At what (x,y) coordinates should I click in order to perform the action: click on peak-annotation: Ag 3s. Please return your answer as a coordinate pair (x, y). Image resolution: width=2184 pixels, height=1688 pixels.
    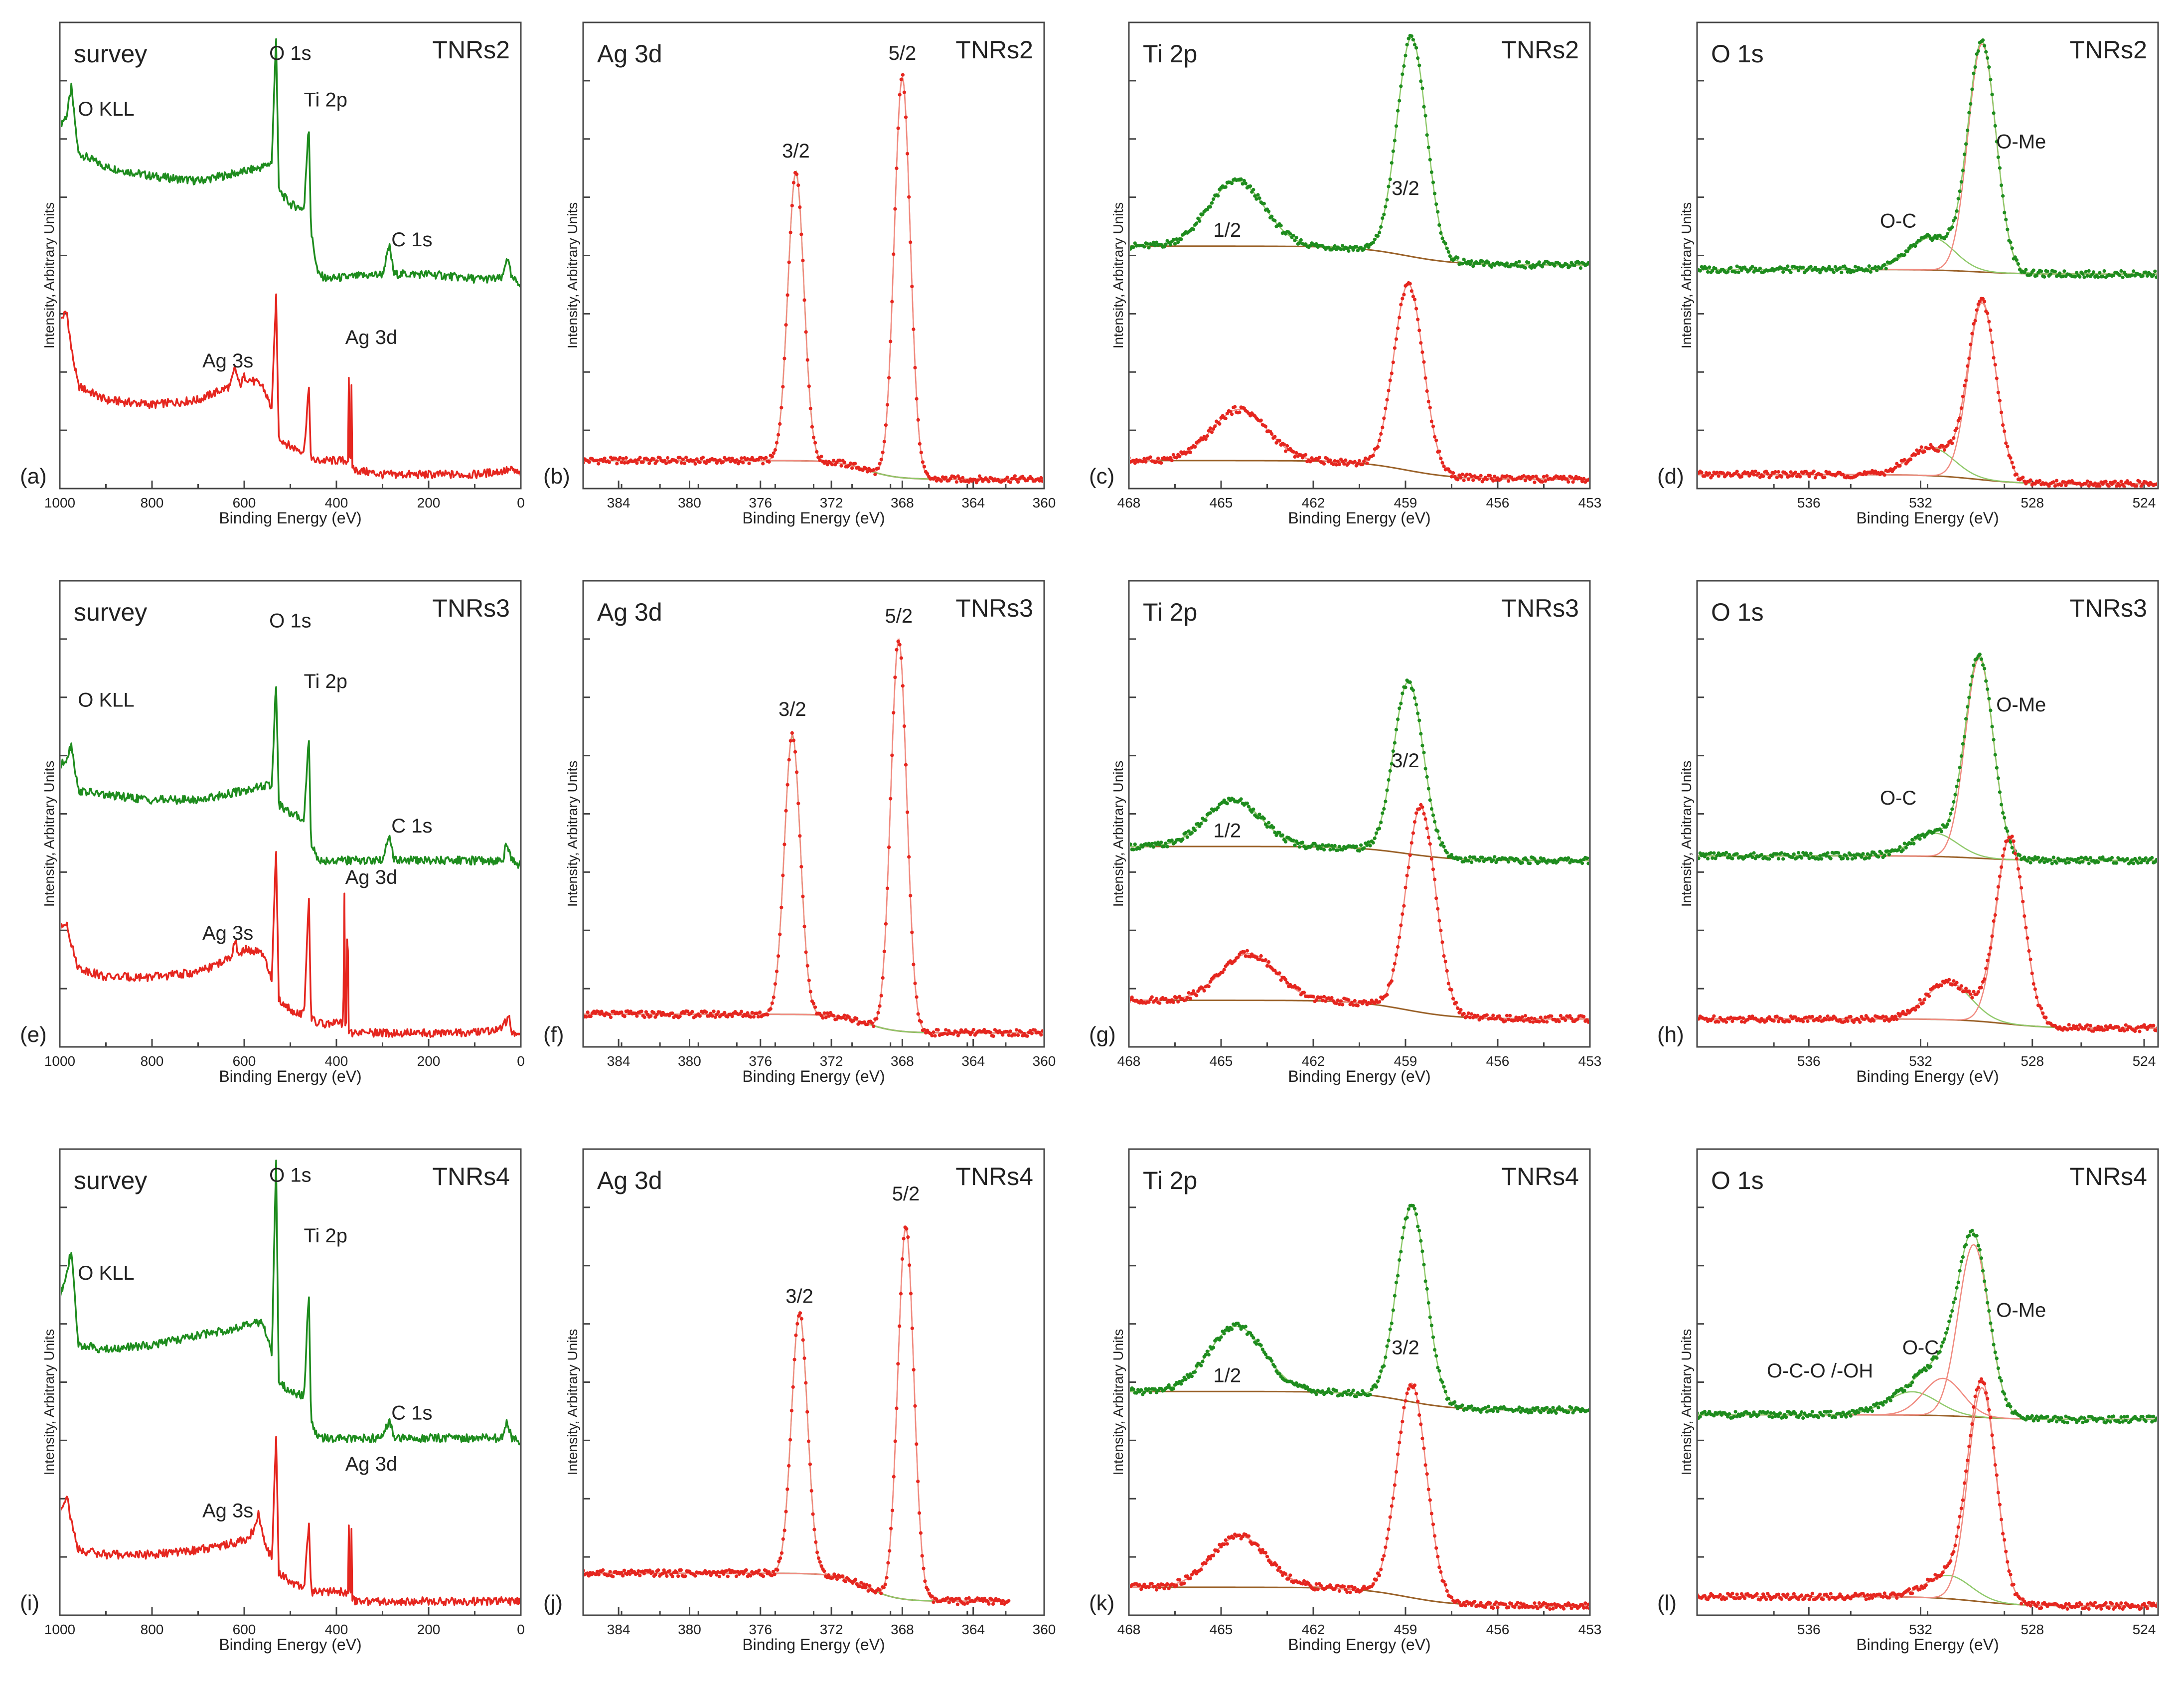
    Looking at the image, I should click on (227, 361).